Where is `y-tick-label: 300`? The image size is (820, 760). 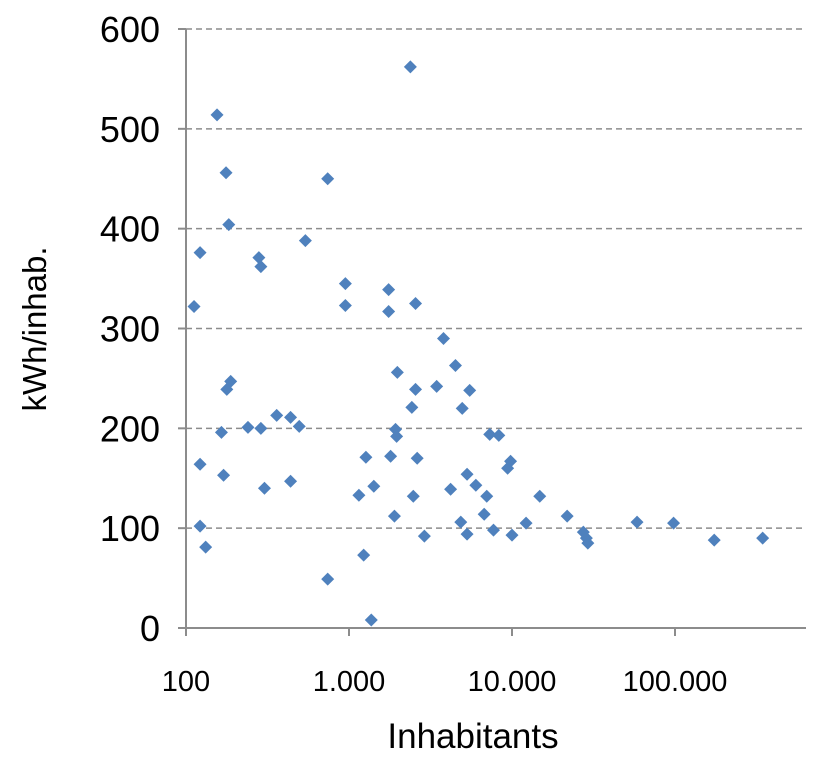 y-tick-label: 300 is located at coordinates (130, 329).